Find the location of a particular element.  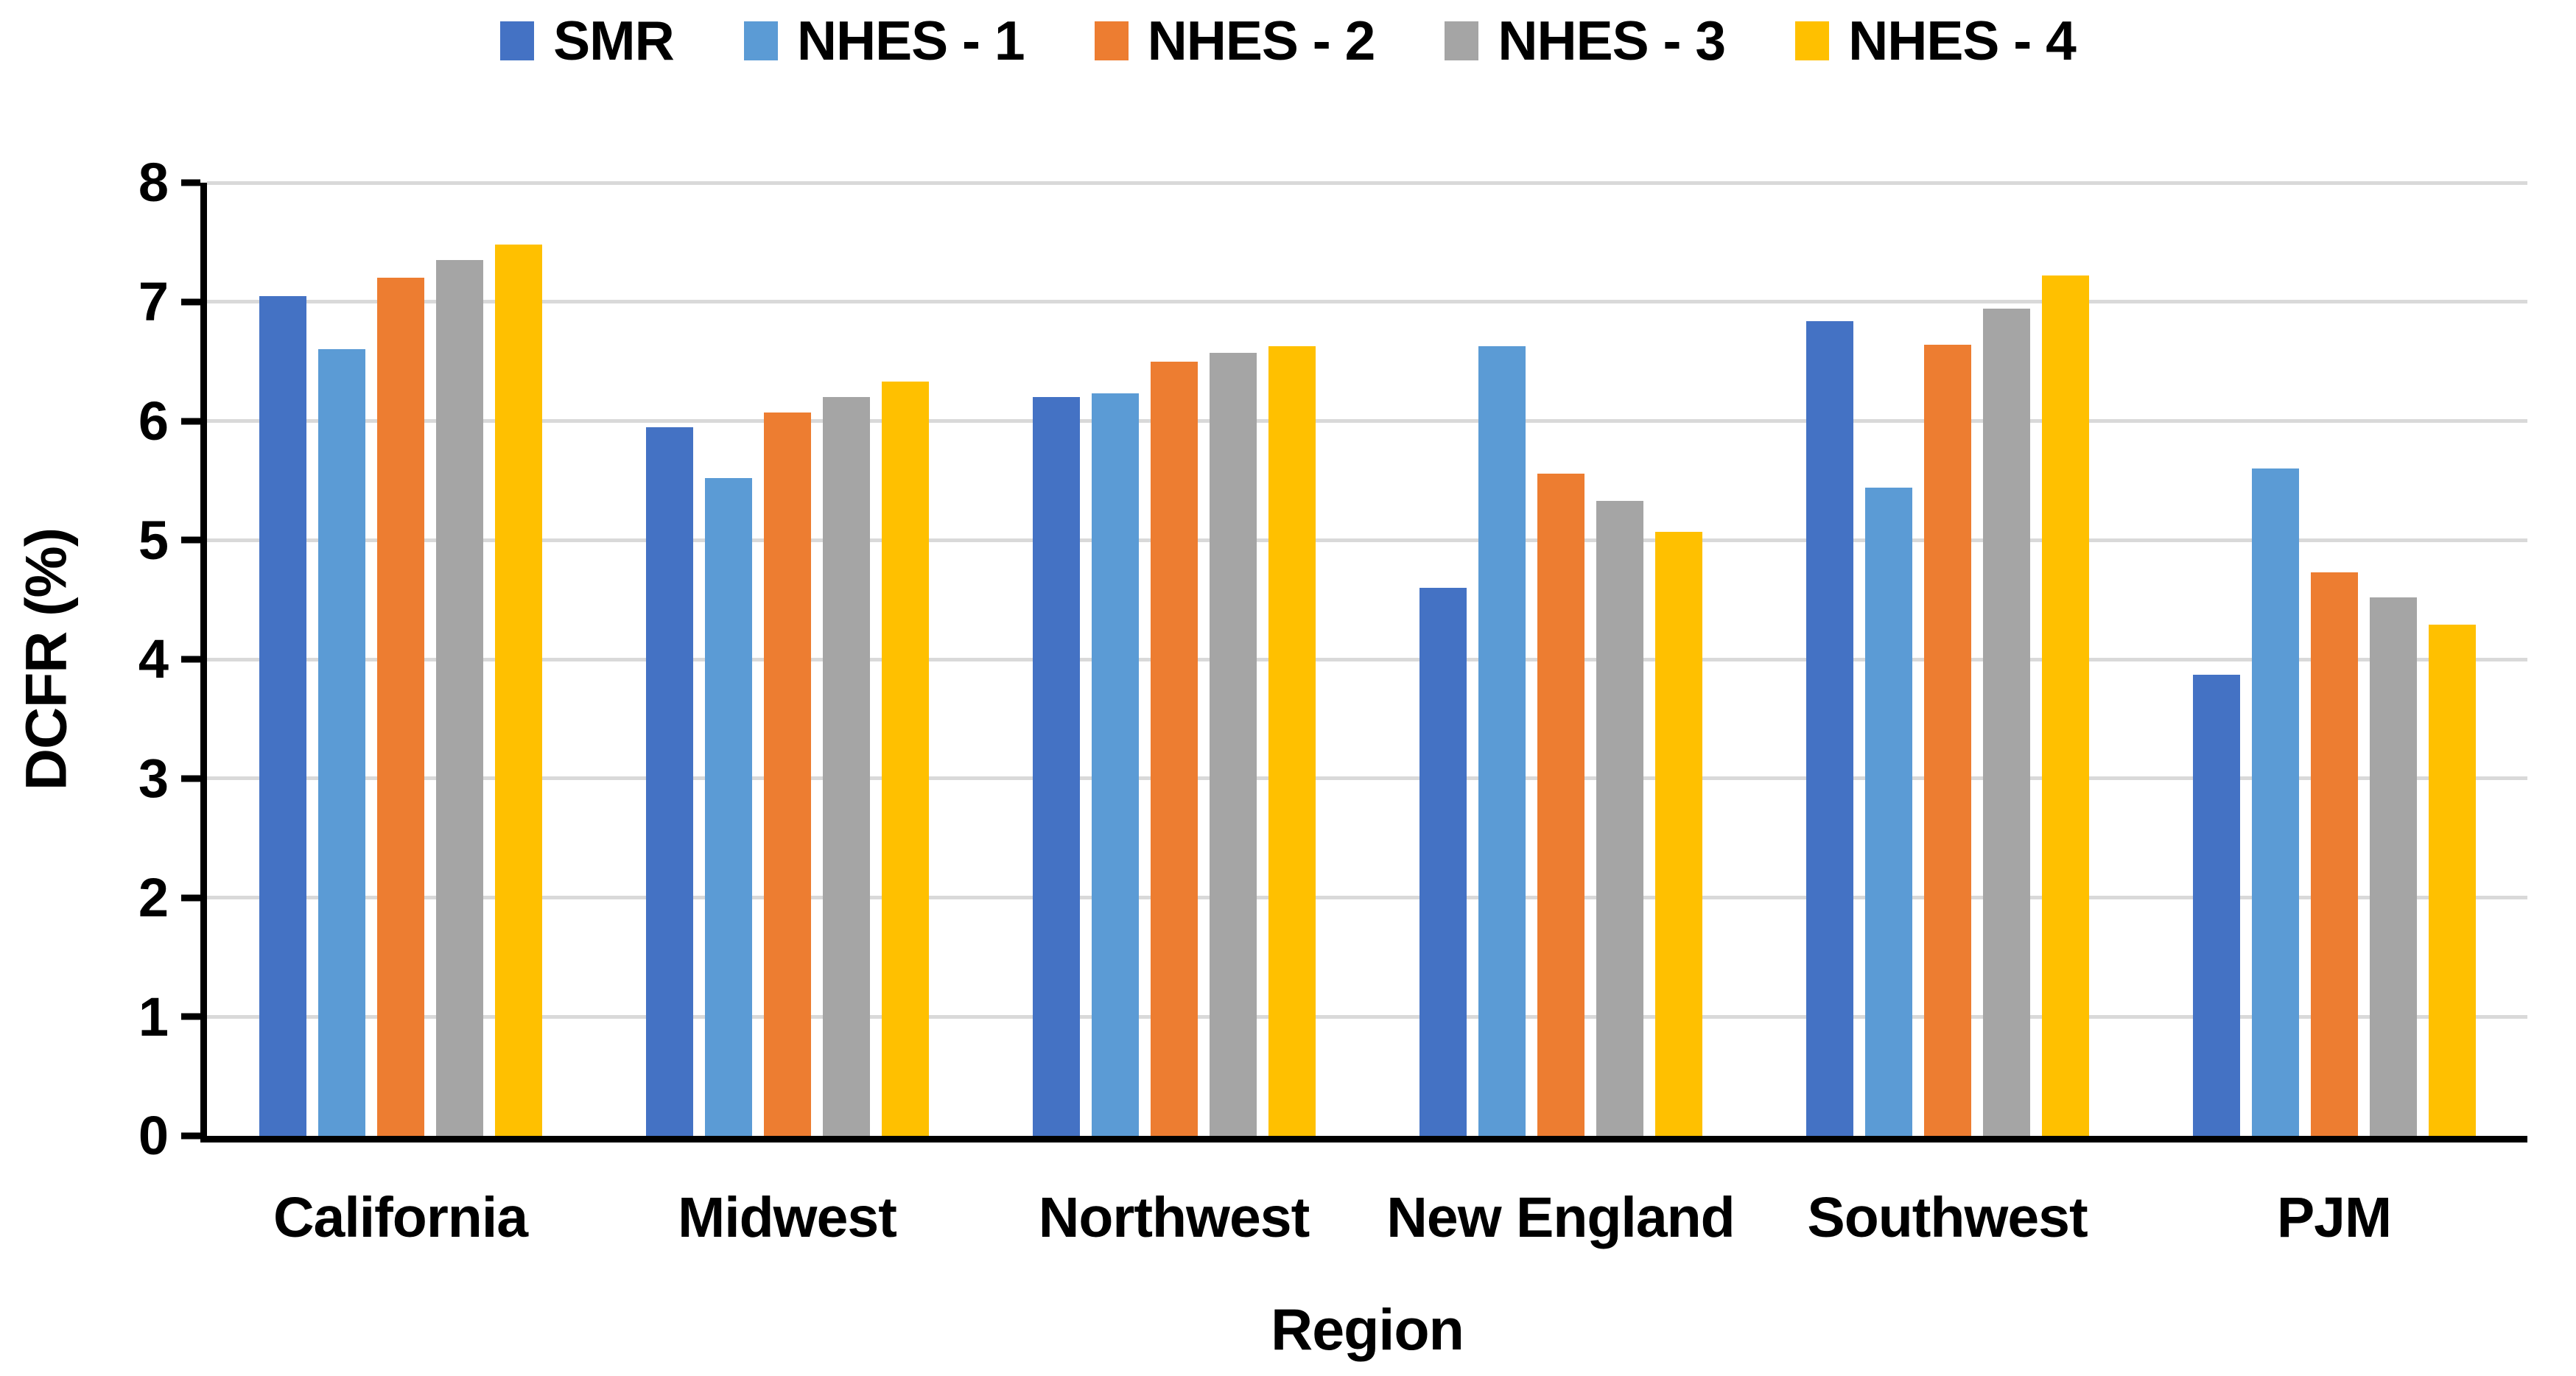

legend-label: NHES - 1 is located at coordinates (910, 40).